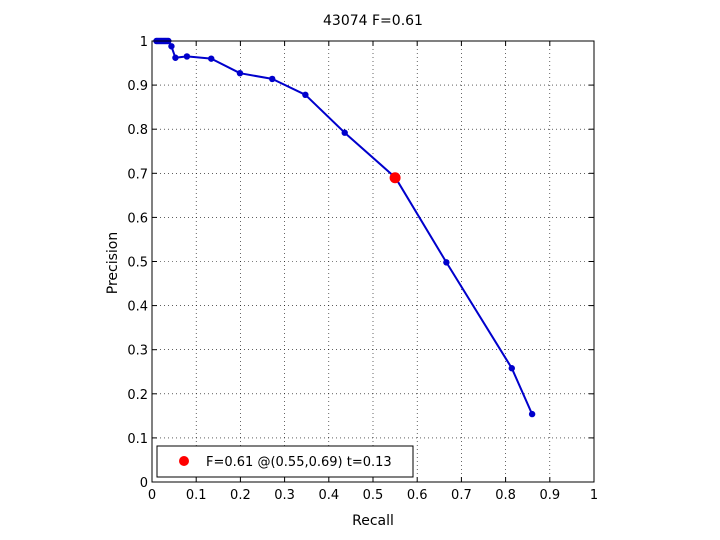  I want to click on y-tick-label: 0.1, so click(137, 439).